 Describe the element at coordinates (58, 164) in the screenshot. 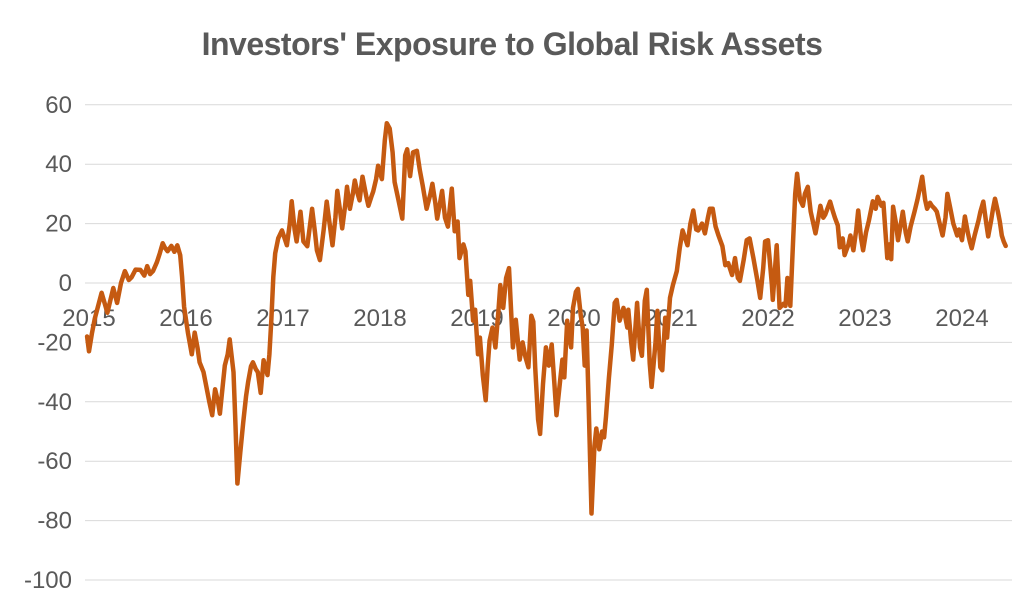

I see `y-axis-label: 40` at that location.